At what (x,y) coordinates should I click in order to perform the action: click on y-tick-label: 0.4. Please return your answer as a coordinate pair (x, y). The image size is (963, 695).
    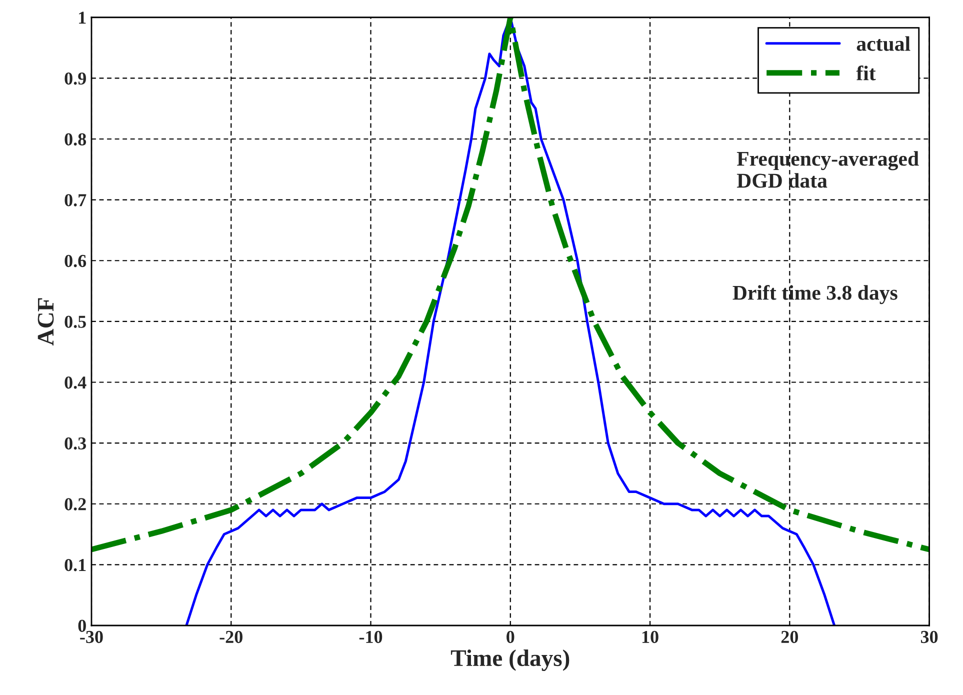
    Looking at the image, I should click on (75, 382).